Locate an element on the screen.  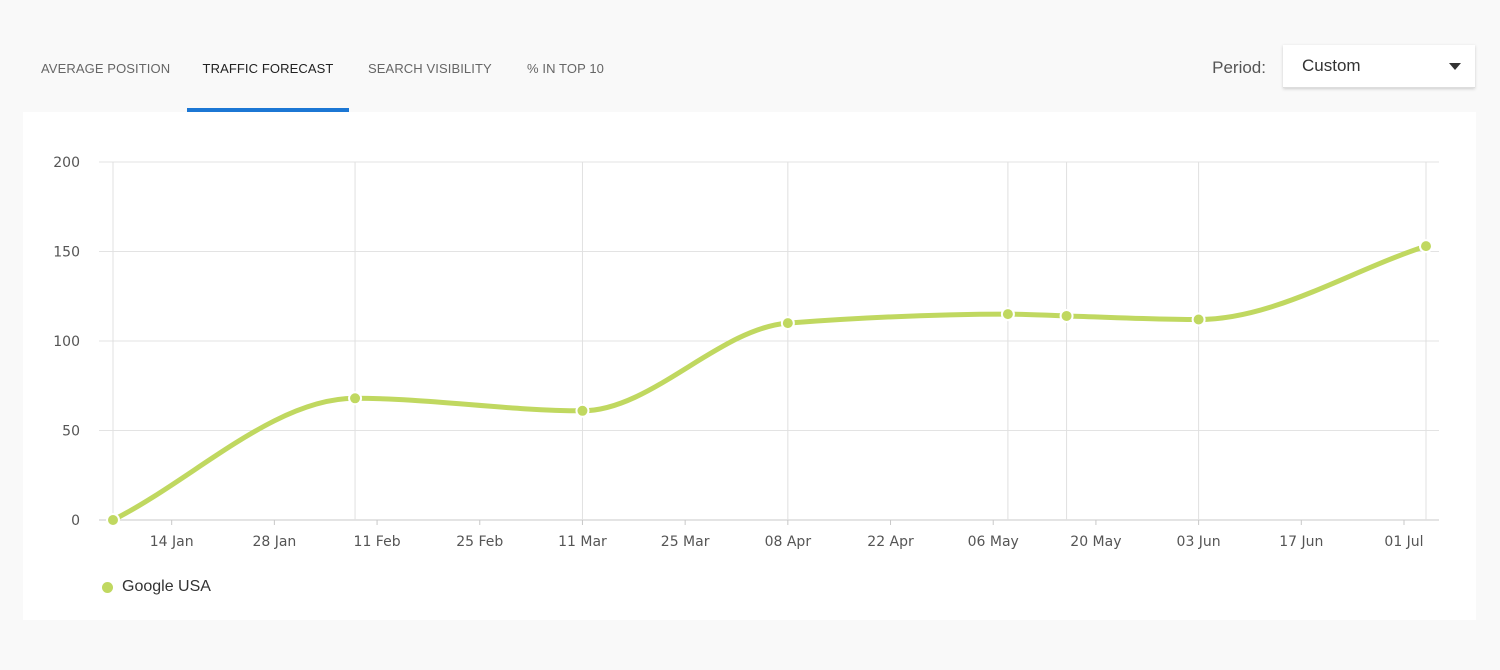
period-select-value: Custom is located at coordinates (1331, 65).